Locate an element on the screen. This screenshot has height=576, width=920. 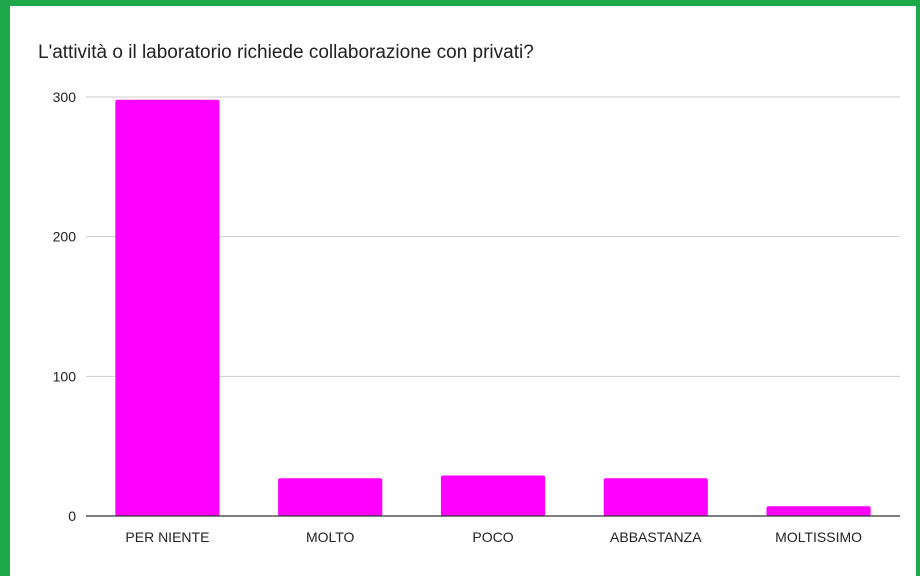
bar-molto is located at coordinates (330, 497).